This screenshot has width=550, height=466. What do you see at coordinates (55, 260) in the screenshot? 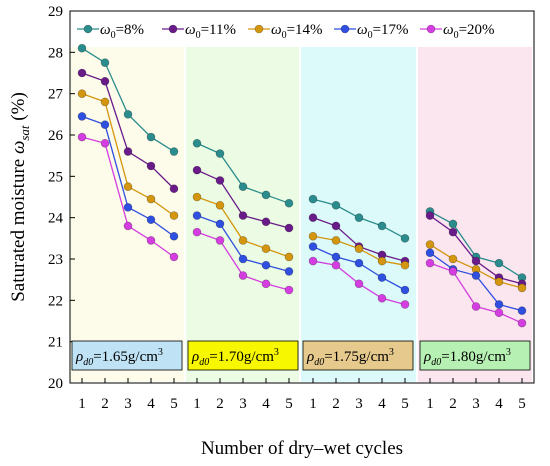
I see `y-tick-label: 23` at bounding box center [55, 260].